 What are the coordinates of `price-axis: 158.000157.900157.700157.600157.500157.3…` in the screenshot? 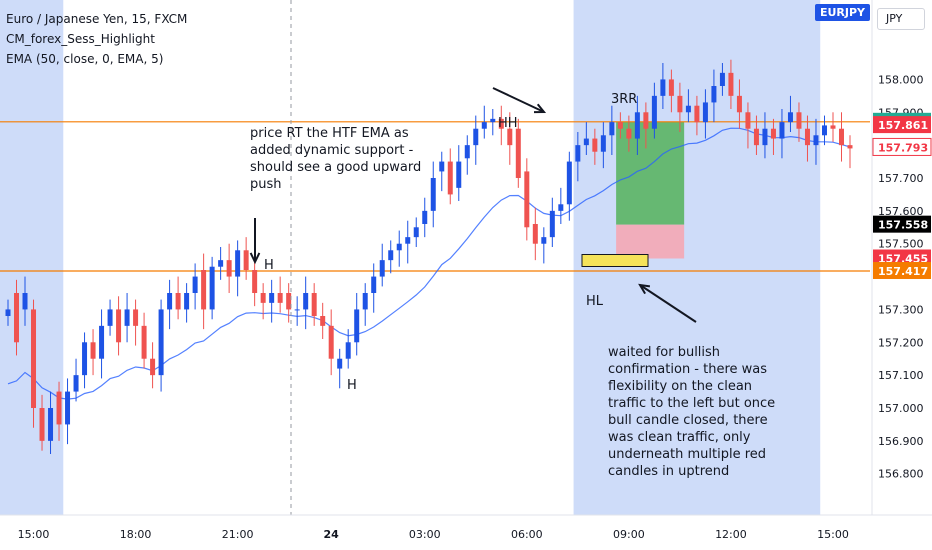 It's located at (901, 257).